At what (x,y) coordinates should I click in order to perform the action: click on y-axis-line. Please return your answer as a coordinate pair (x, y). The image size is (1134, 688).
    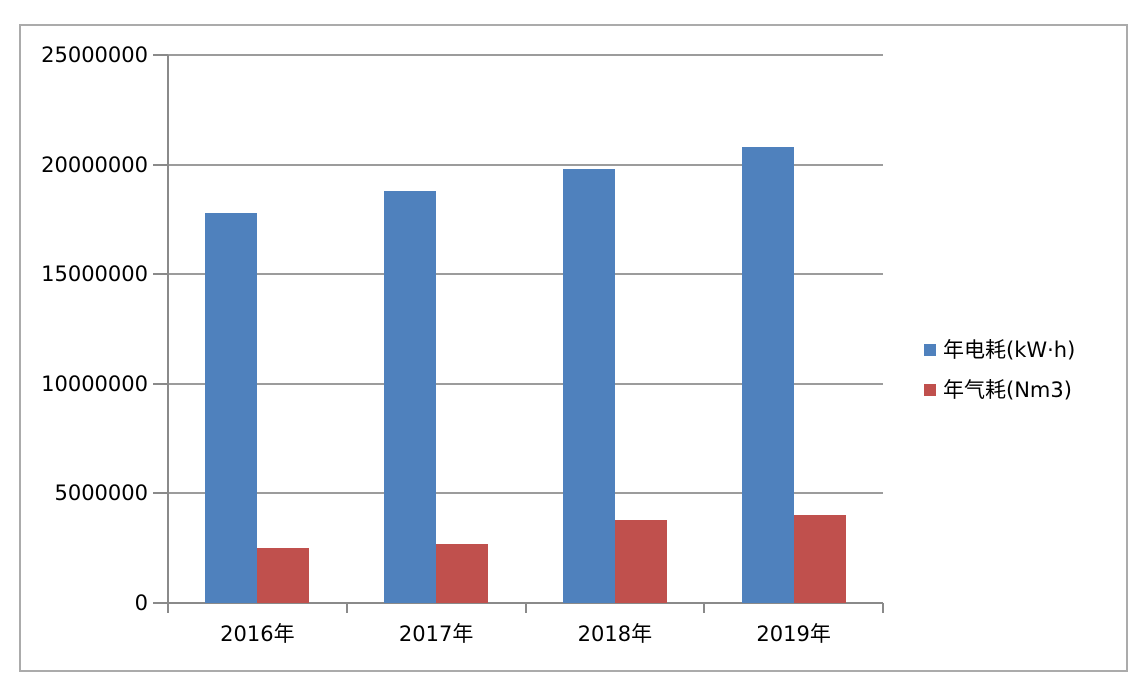
    Looking at the image, I should click on (168, 329).